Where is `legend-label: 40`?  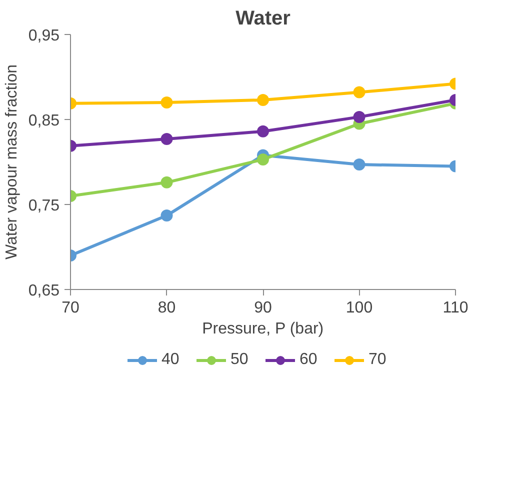 legend-label: 40 is located at coordinates (171, 360).